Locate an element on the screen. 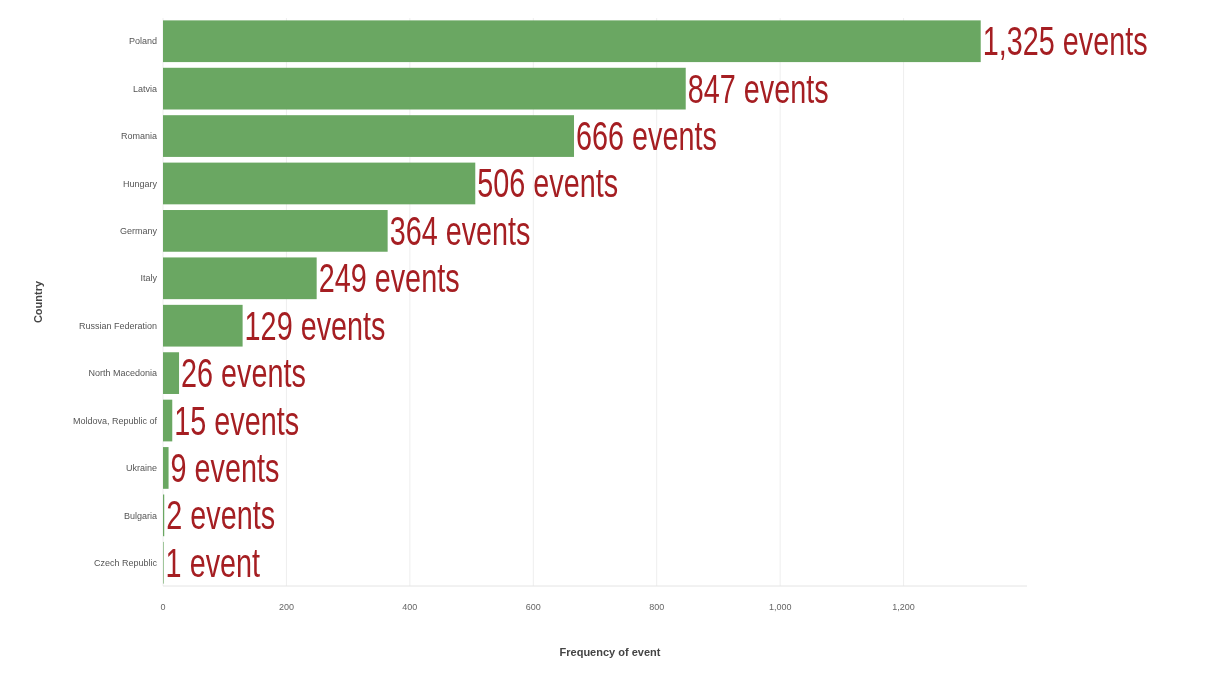  y-tick-label: Germany is located at coordinates (138, 231).